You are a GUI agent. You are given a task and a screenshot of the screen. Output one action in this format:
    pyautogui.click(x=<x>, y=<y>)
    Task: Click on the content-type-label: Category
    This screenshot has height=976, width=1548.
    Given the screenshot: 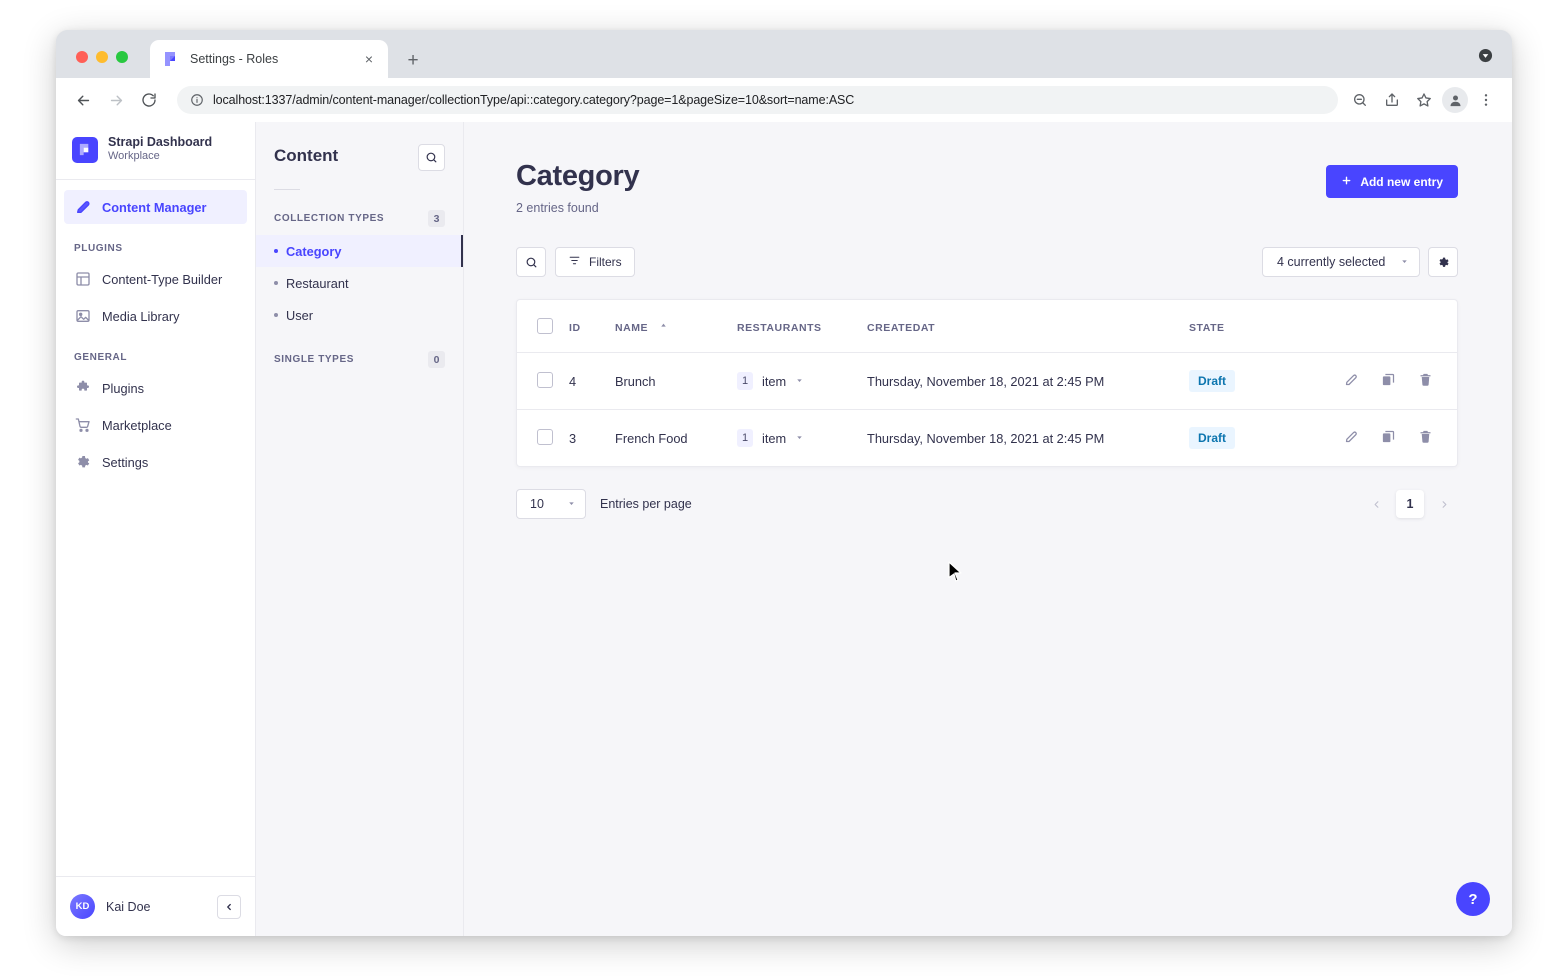 What is the action you would take?
    pyautogui.click(x=314, y=251)
    